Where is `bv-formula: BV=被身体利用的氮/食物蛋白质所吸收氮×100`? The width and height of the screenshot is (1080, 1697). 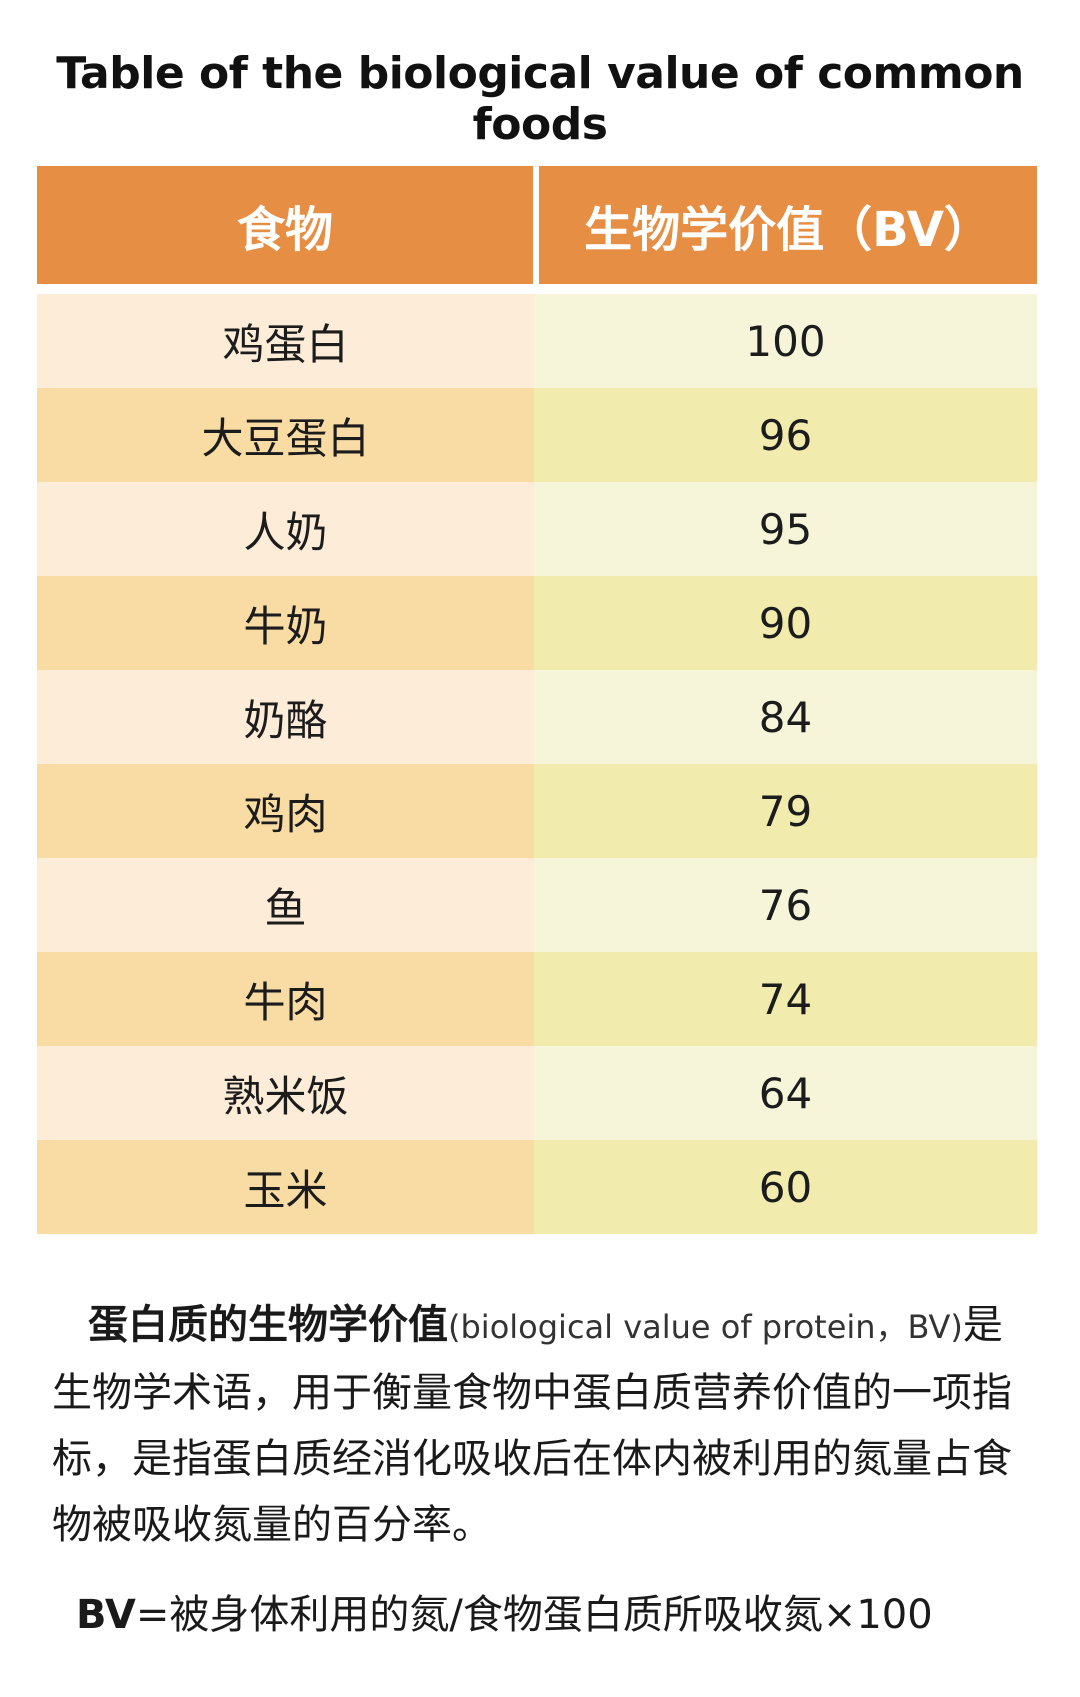
bv-formula: BV=被身体利用的氮/食物蛋白质所吸收氮×100 is located at coordinates (566, 1611).